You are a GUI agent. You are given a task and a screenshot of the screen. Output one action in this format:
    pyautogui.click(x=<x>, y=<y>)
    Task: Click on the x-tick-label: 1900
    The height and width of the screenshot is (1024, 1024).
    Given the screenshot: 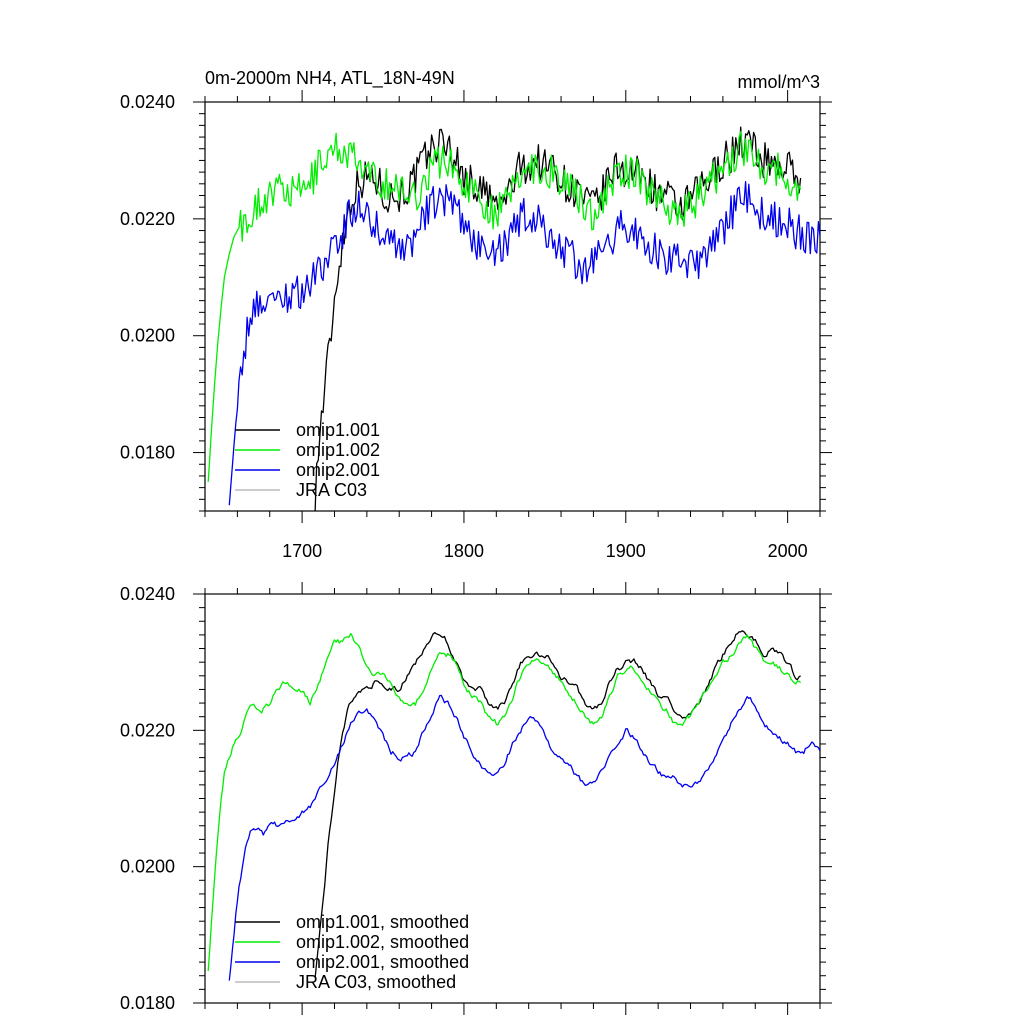 What is the action you would take?
    pyautogui.click(x=626, y=551)
    